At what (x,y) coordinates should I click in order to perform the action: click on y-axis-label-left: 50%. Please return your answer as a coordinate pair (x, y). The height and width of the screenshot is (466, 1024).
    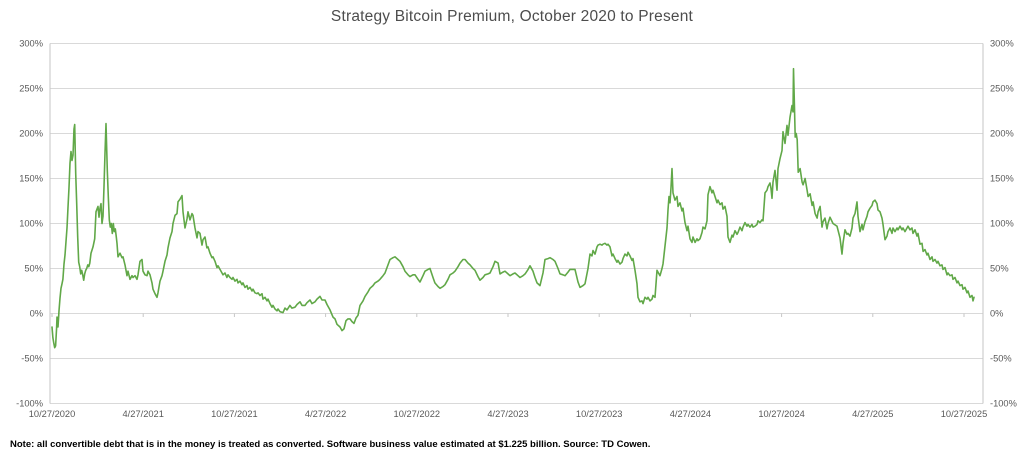
    Looking at the image, I should click on (33, 269).